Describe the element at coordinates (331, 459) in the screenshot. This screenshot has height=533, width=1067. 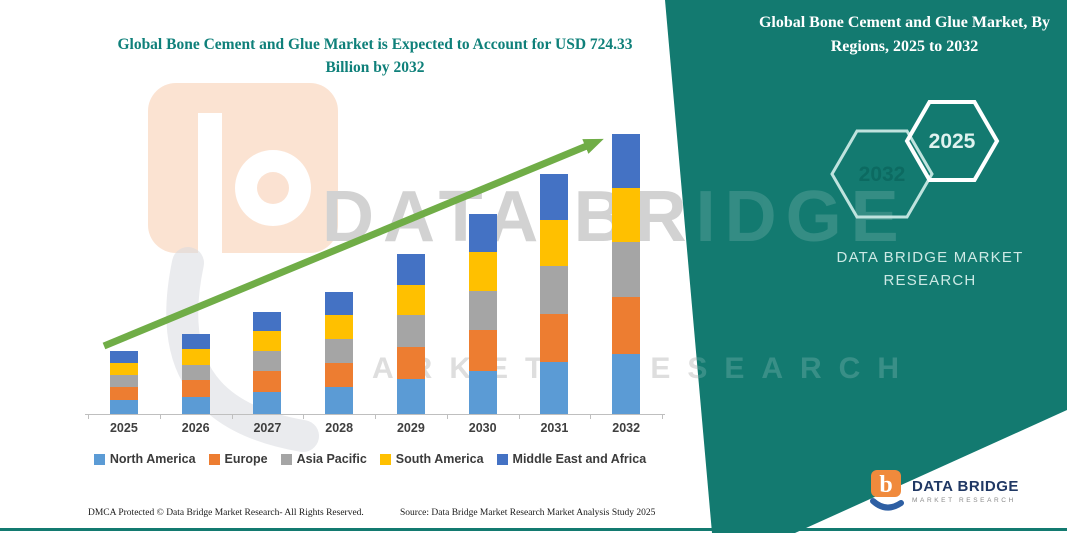
I see `legend-label: Asia Pacific` at that location.